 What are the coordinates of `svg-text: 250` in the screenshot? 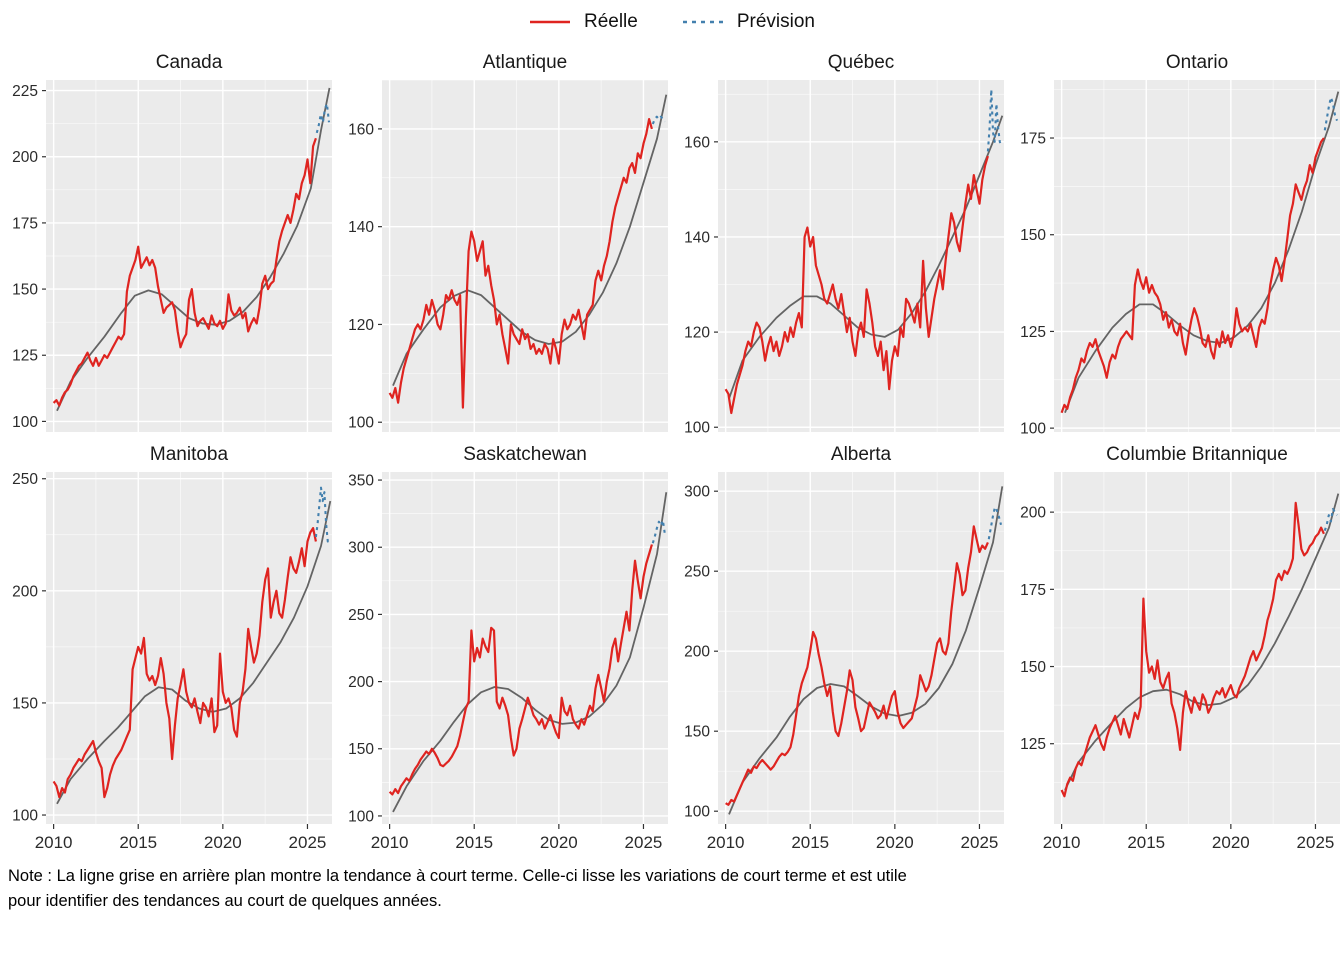 It's located at (697, 572).